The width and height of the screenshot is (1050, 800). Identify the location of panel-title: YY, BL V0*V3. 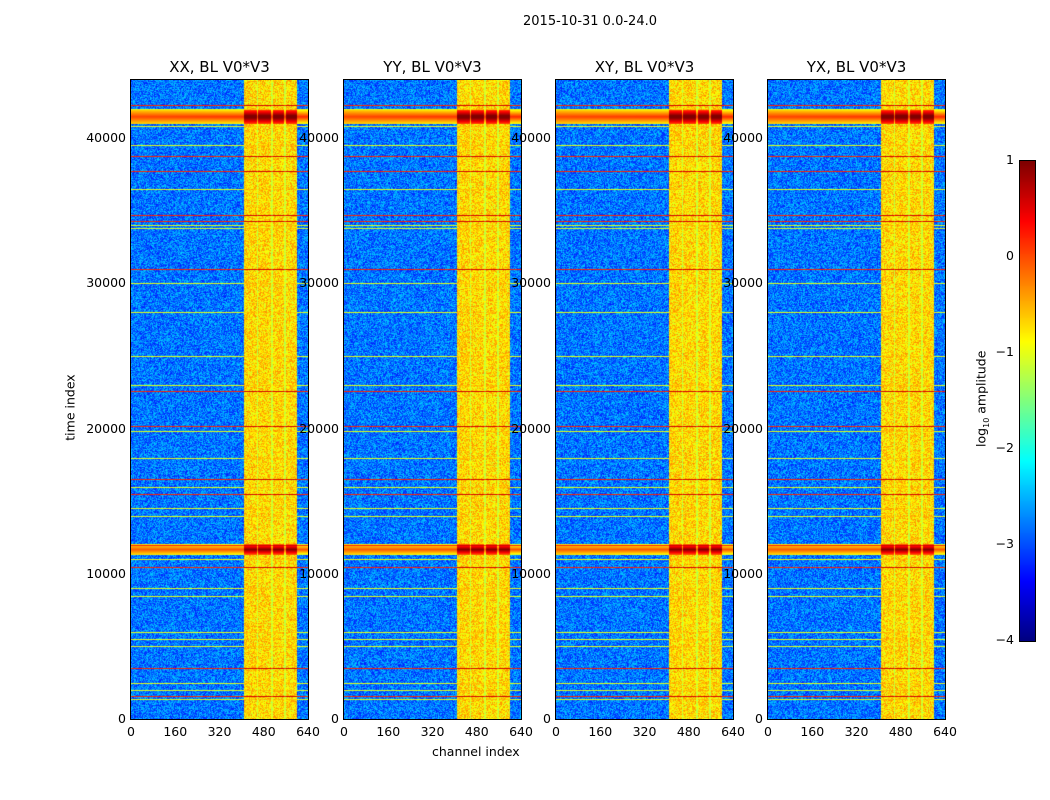
(432, 67).